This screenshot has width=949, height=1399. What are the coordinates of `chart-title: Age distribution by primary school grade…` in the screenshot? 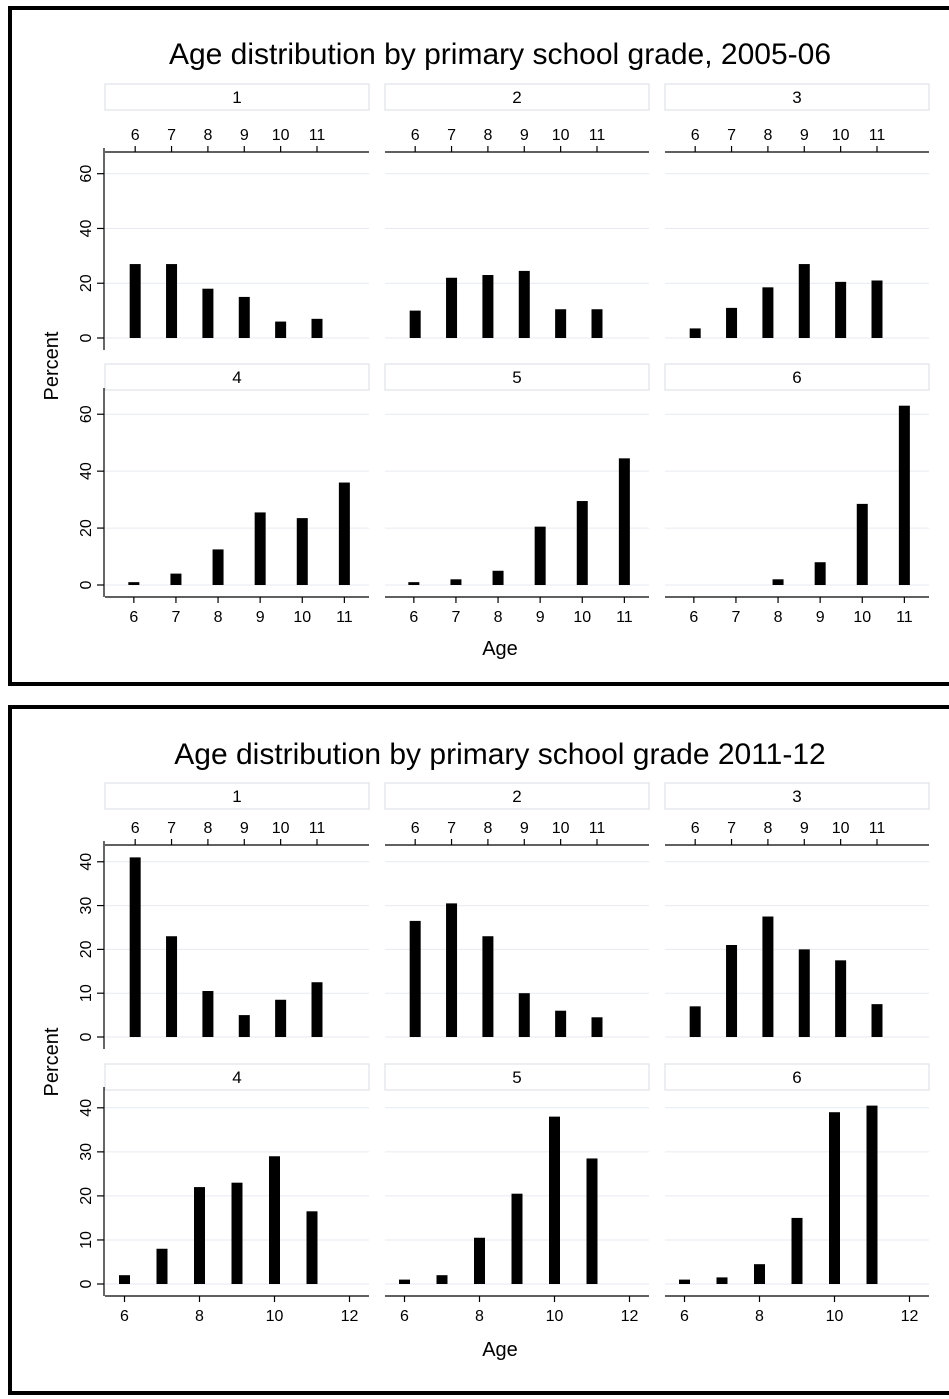 It's located at (500, 54).